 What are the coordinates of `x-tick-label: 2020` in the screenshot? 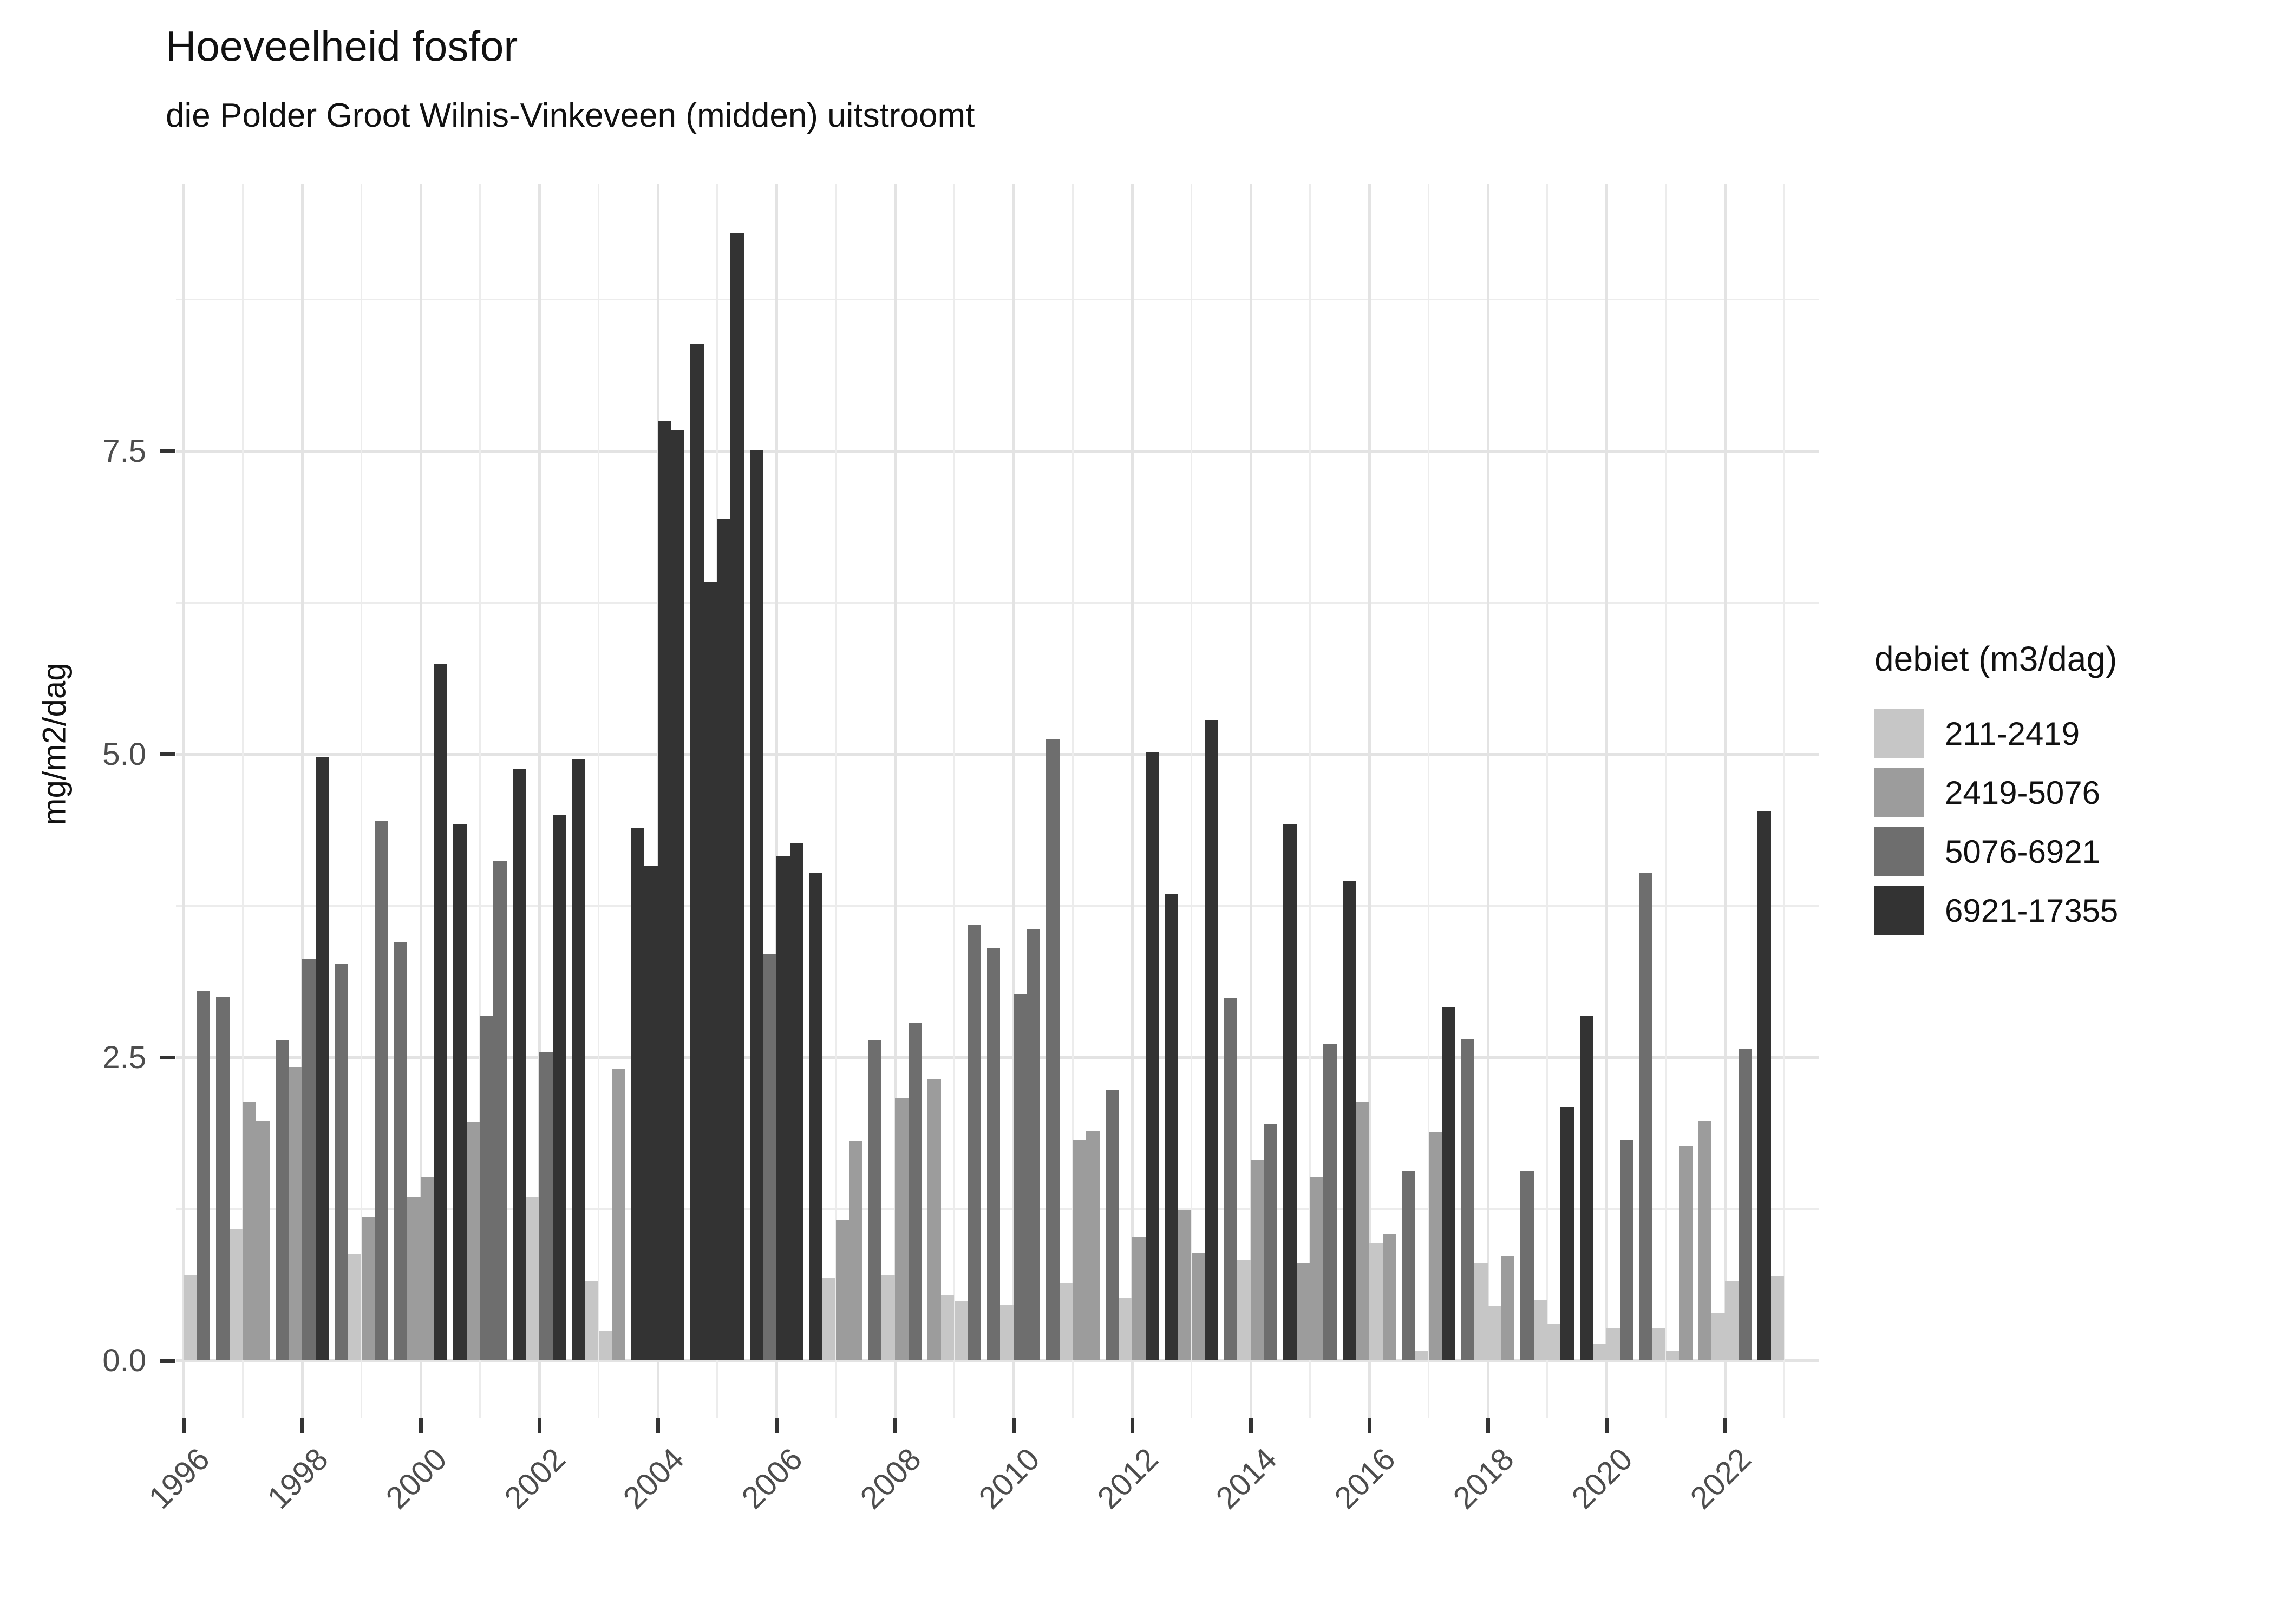 It's located at (1602, 1479).